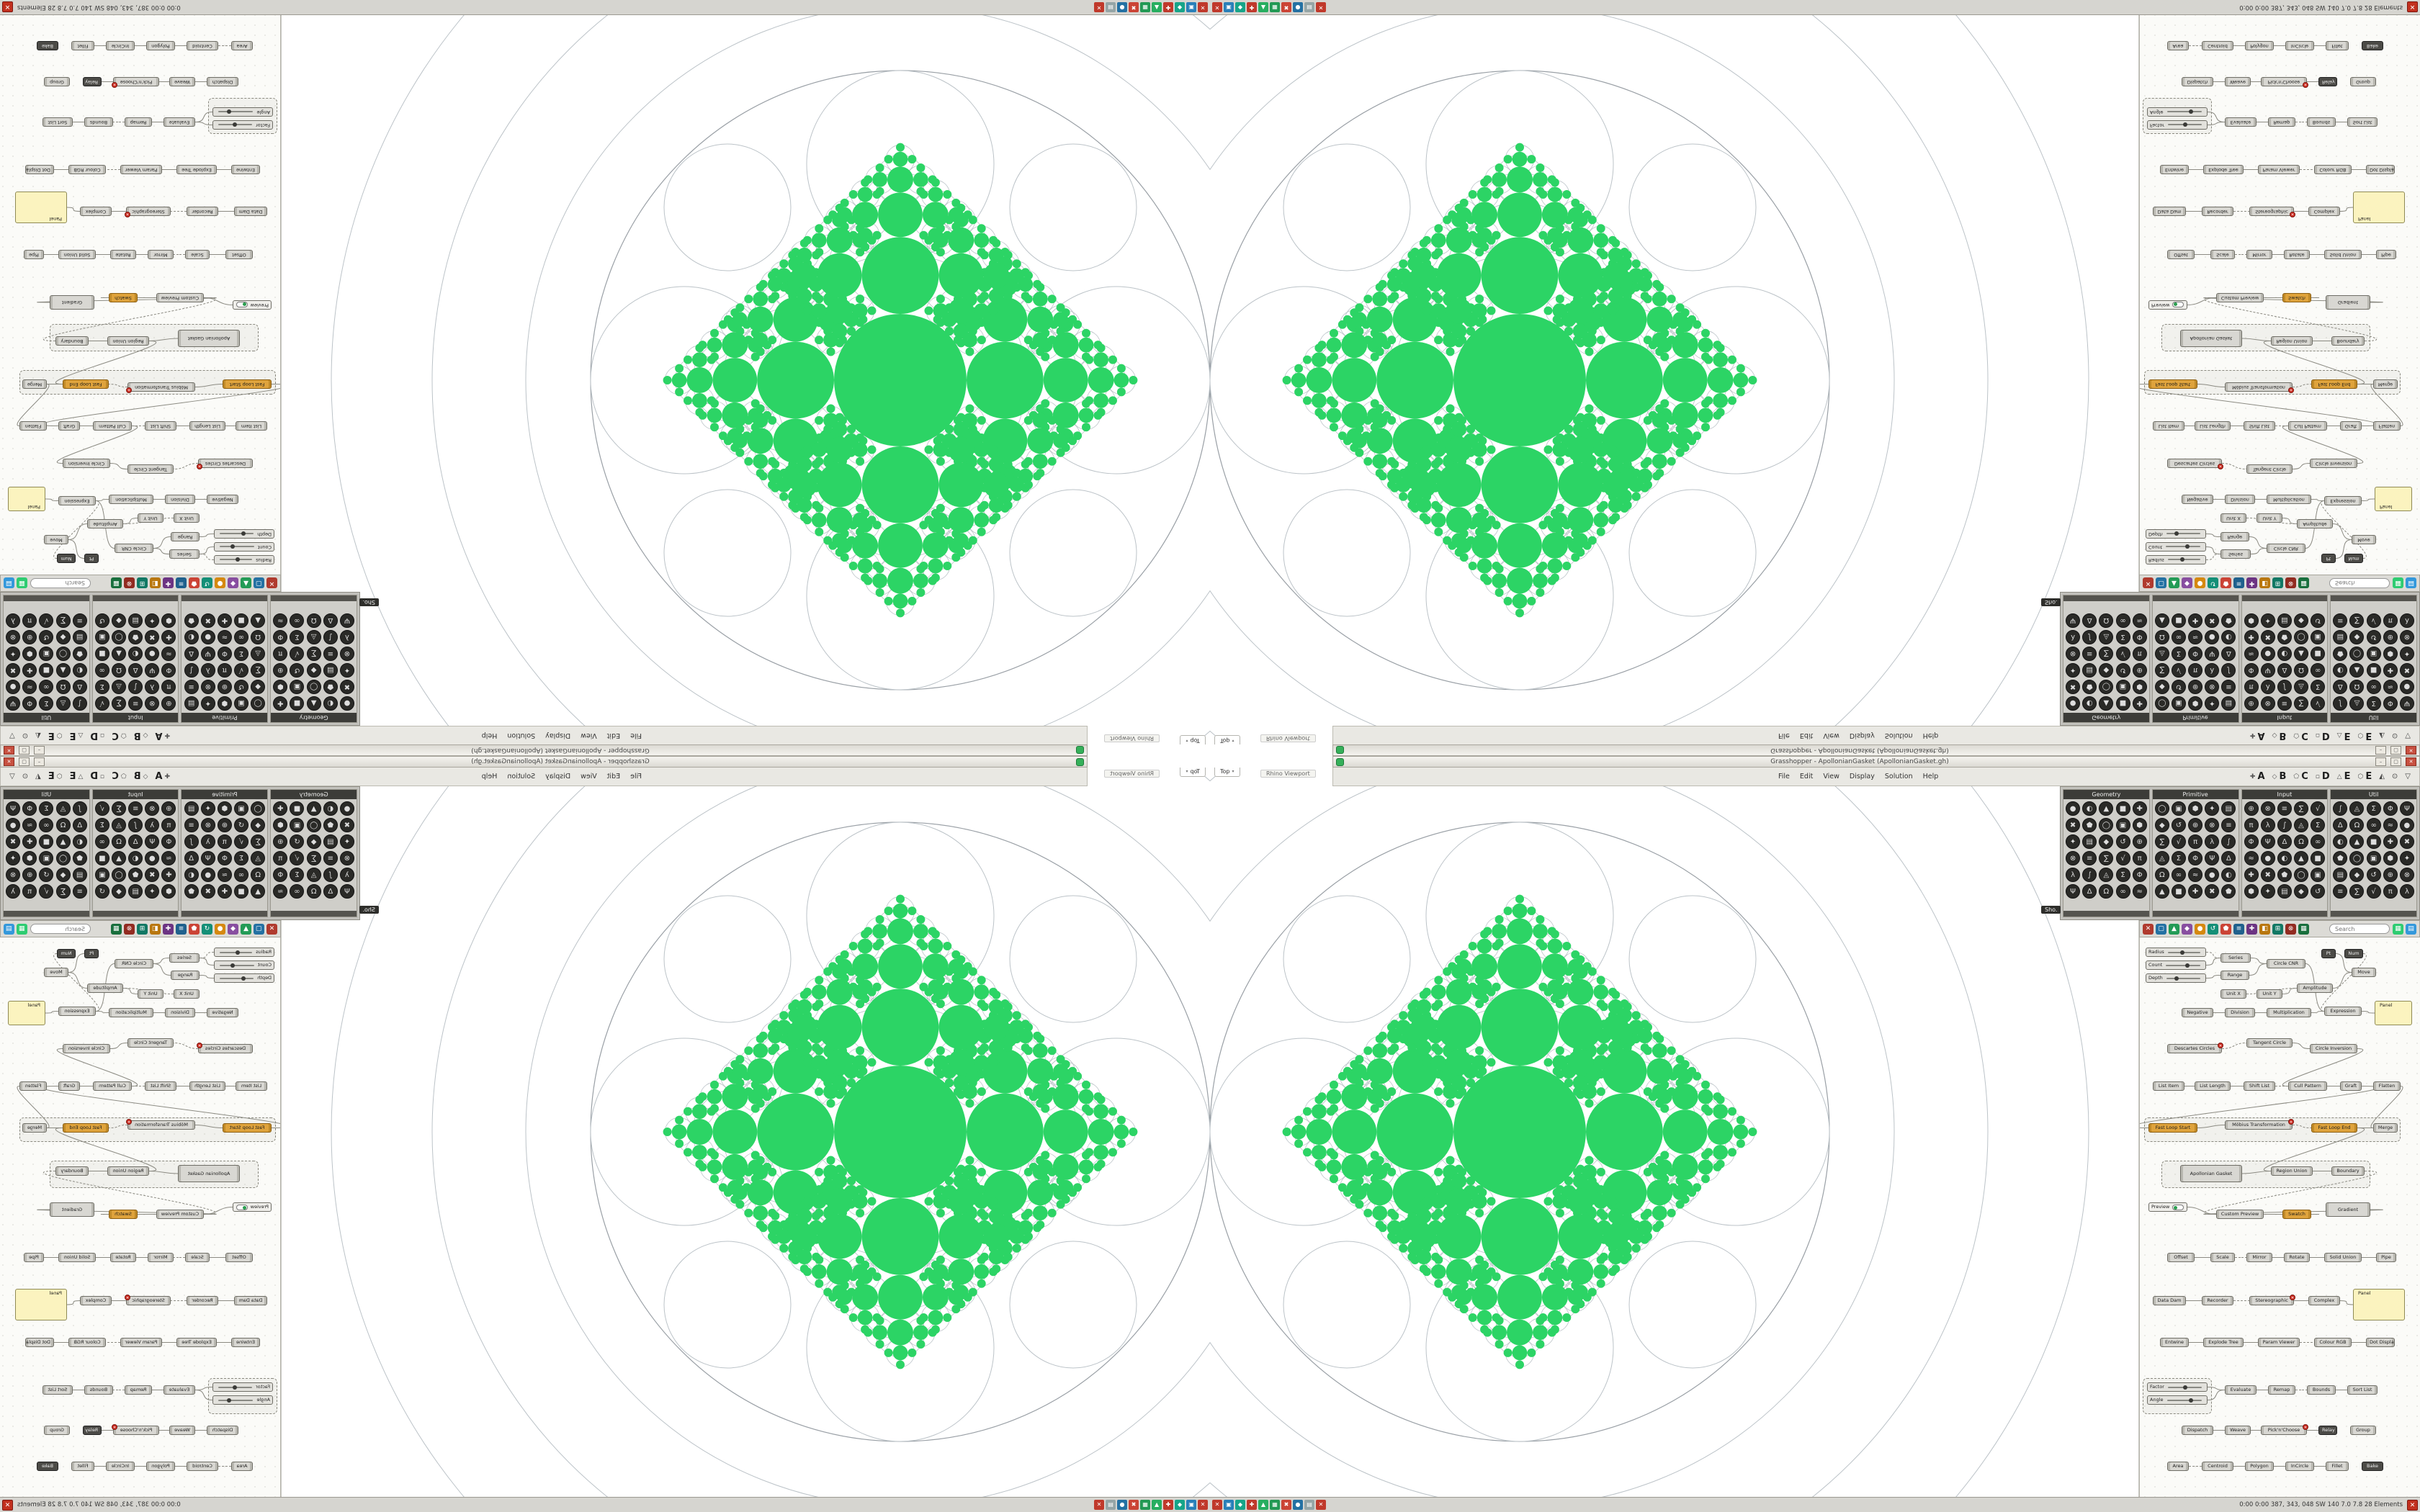  Describe the element at coordinates (207, 929) in the screenshot. I see `toolbar-icon: ↺` at that location.